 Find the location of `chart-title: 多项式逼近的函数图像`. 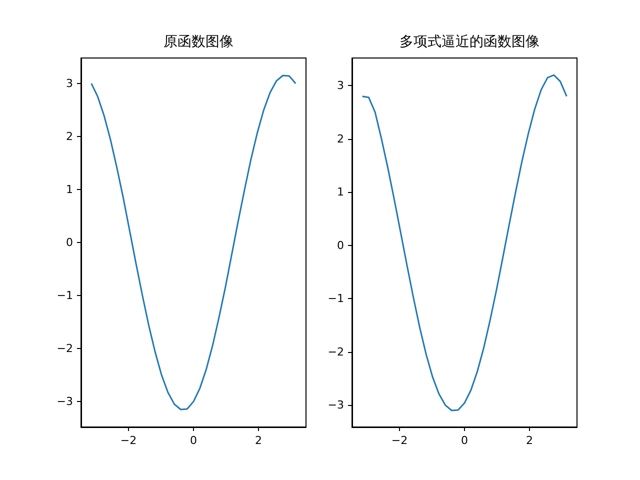

chart-title: 多项式逼近的函数图像 is located at coordinates (470, 42).